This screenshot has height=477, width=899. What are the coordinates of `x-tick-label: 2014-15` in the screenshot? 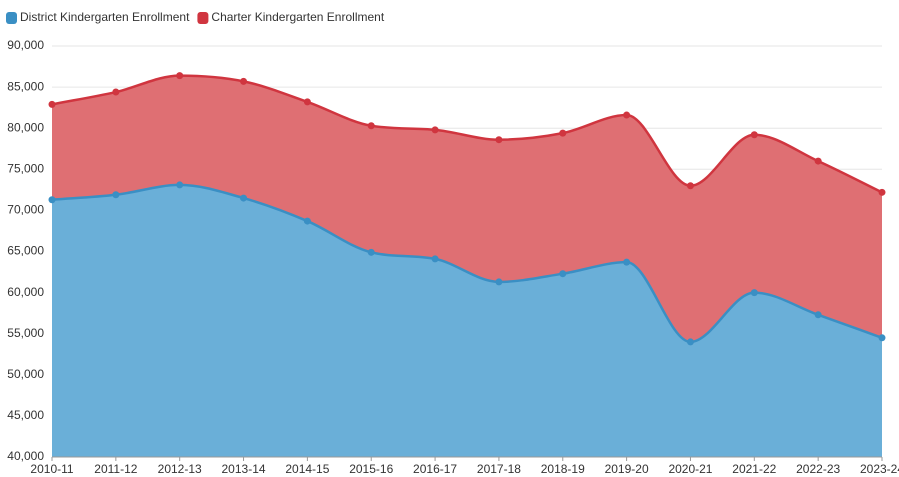 It's located at (307, 469).